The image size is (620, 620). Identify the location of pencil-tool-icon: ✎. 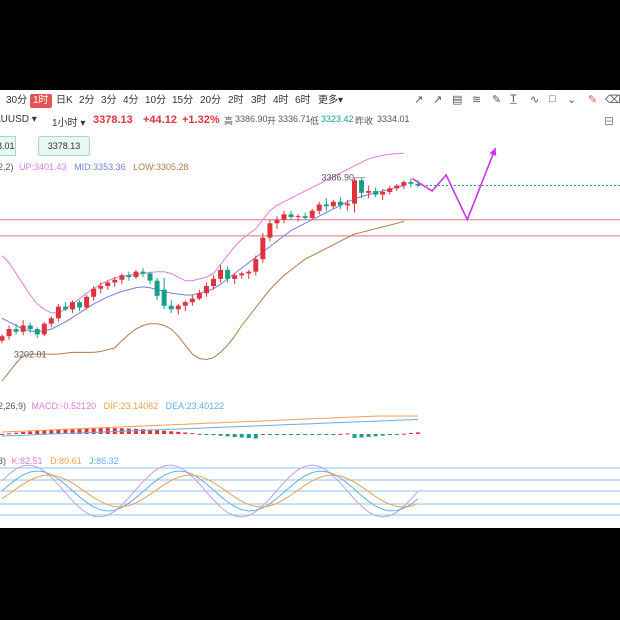
(497, 100).